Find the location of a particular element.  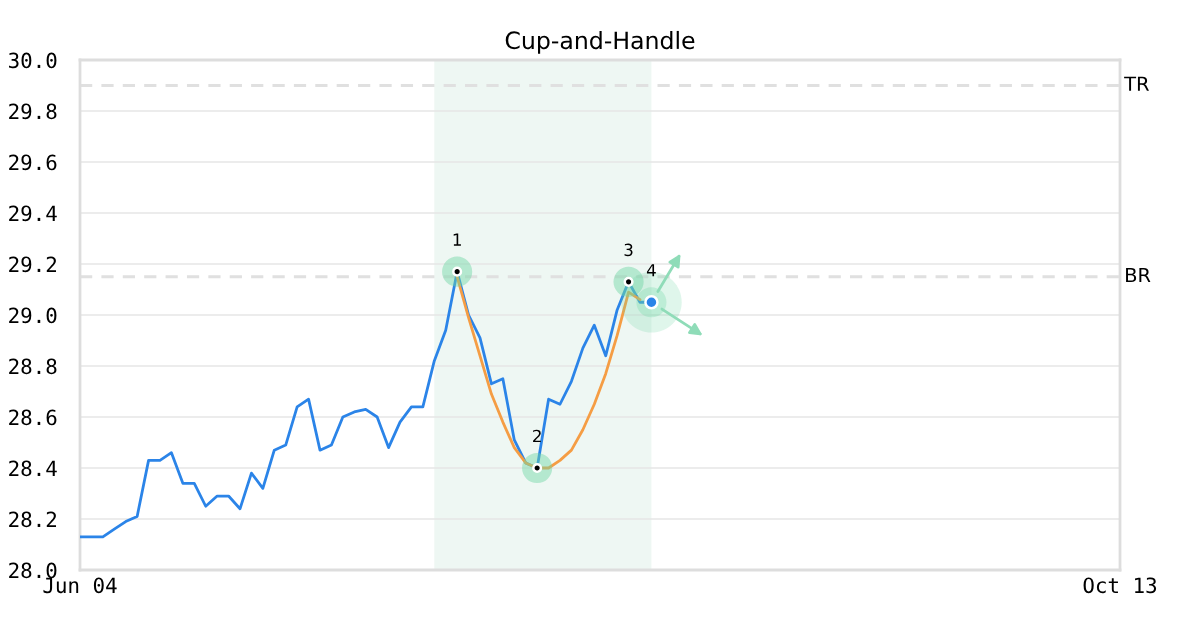

y-tick-label: 29.0 is located at coordinates (33, 315).